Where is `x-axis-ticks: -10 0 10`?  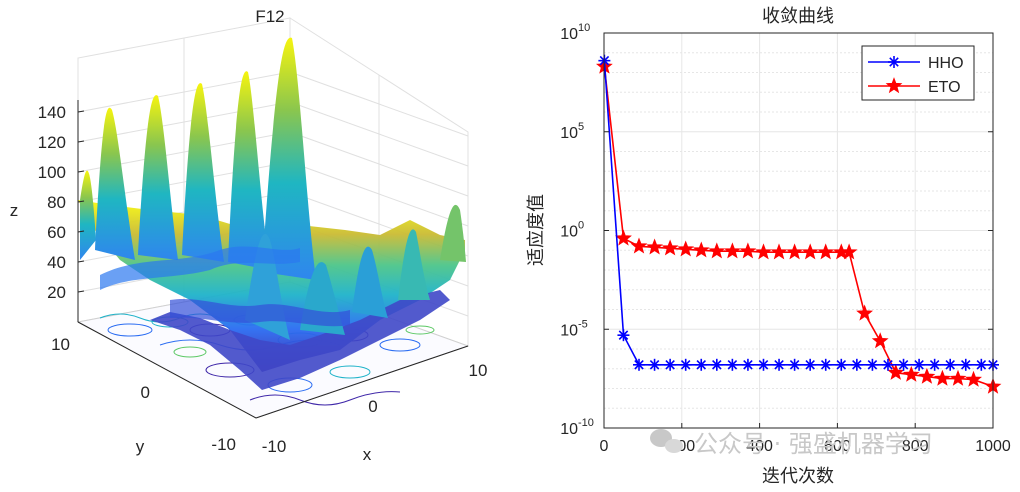
x-axis-ticks: -10 0 10 is located at coordinates (375, 408).